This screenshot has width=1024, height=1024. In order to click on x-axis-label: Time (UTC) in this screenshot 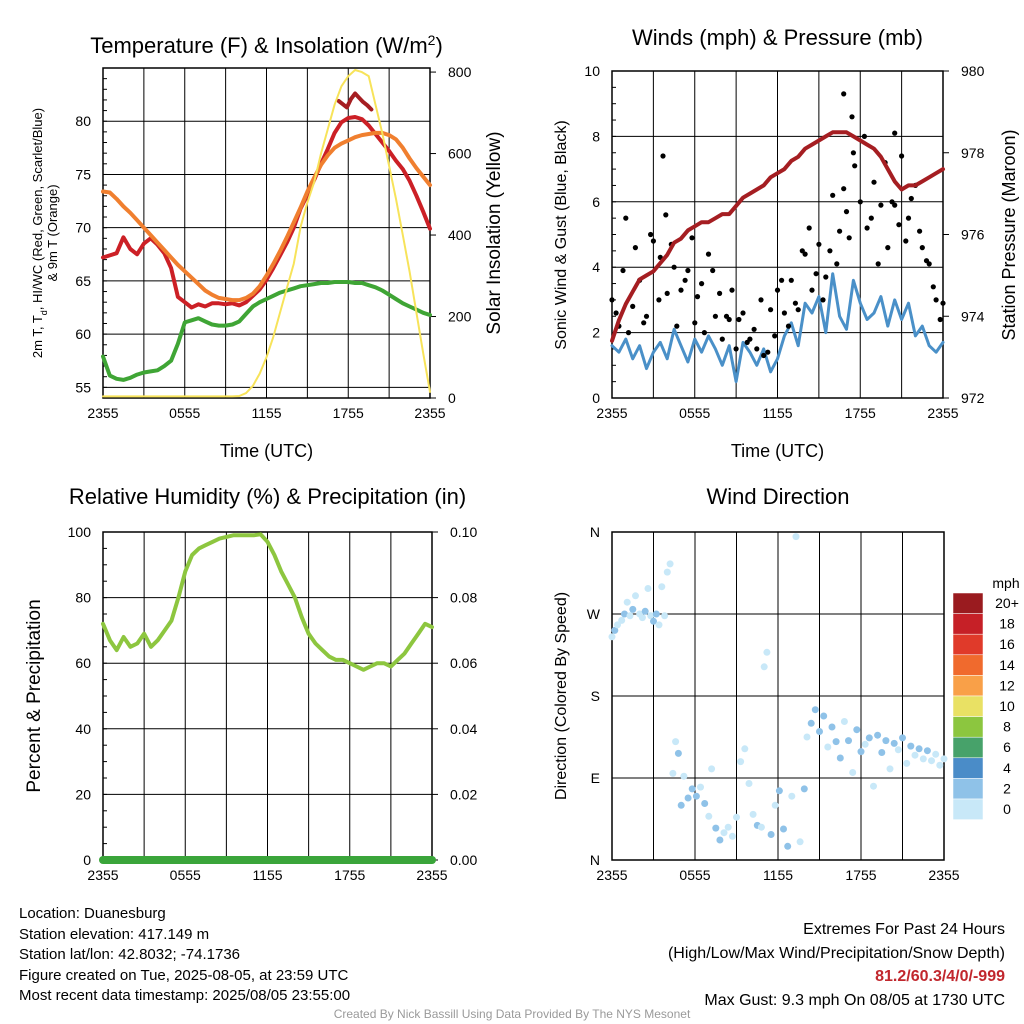, I will do `click(266, 451)`.